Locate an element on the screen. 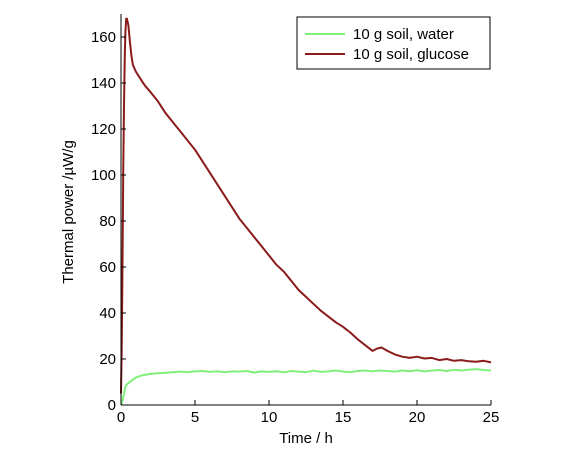  x-tick-label: 20 is located at coordinates (417, 417).